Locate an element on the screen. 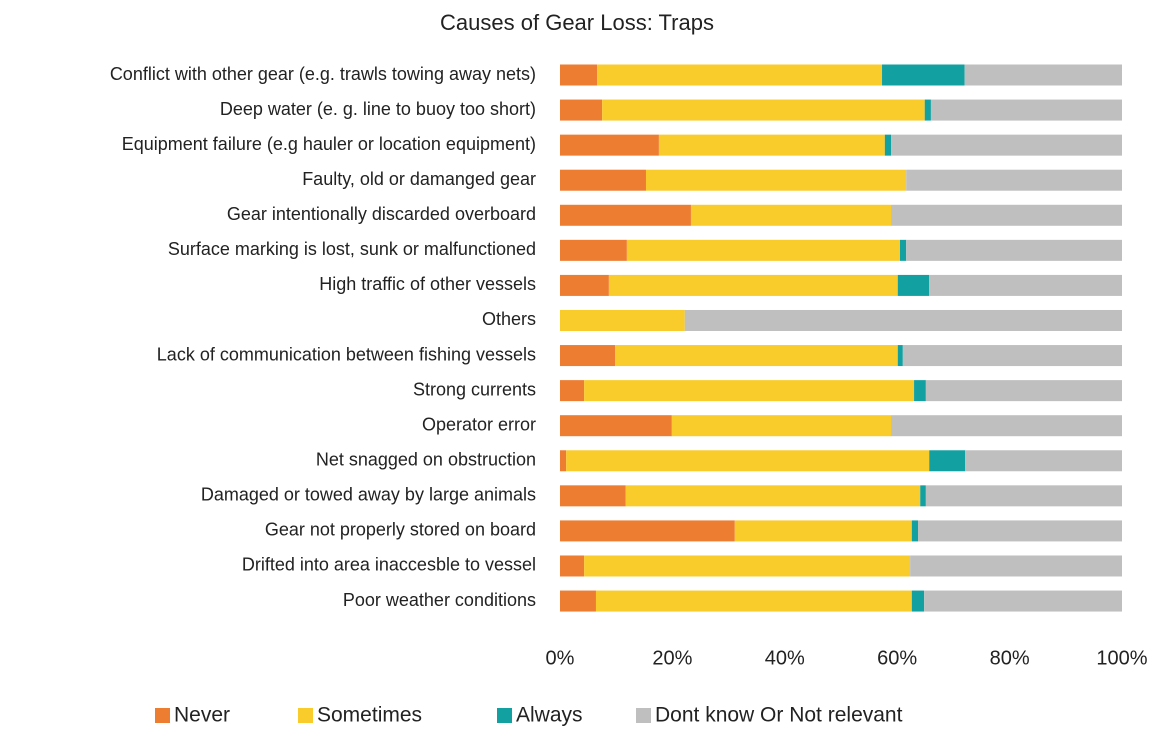 The width and height of the screenshot is (1166, 730). y-tick-label: Net snagged on obstruction is located at coordinates (426, 460).